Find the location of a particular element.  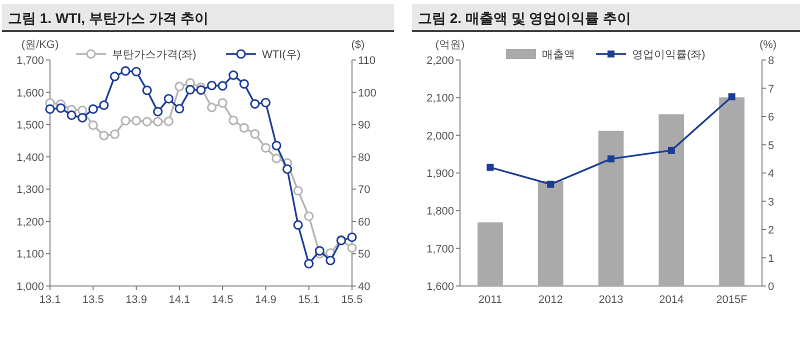

y2-tick-label: 40 is located at coordinates (364, 287).